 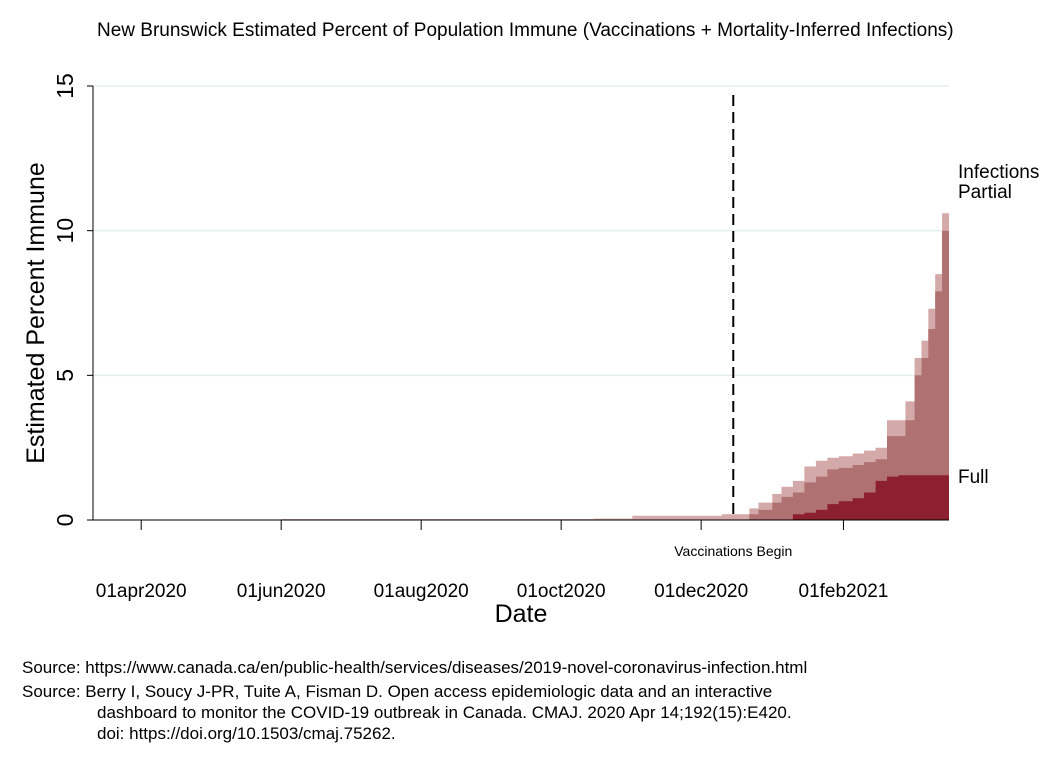 What do you see at coordinates (65, 231) in the screenshot?
I see `y-tick-label: 10` at bounding box center [65, 231].